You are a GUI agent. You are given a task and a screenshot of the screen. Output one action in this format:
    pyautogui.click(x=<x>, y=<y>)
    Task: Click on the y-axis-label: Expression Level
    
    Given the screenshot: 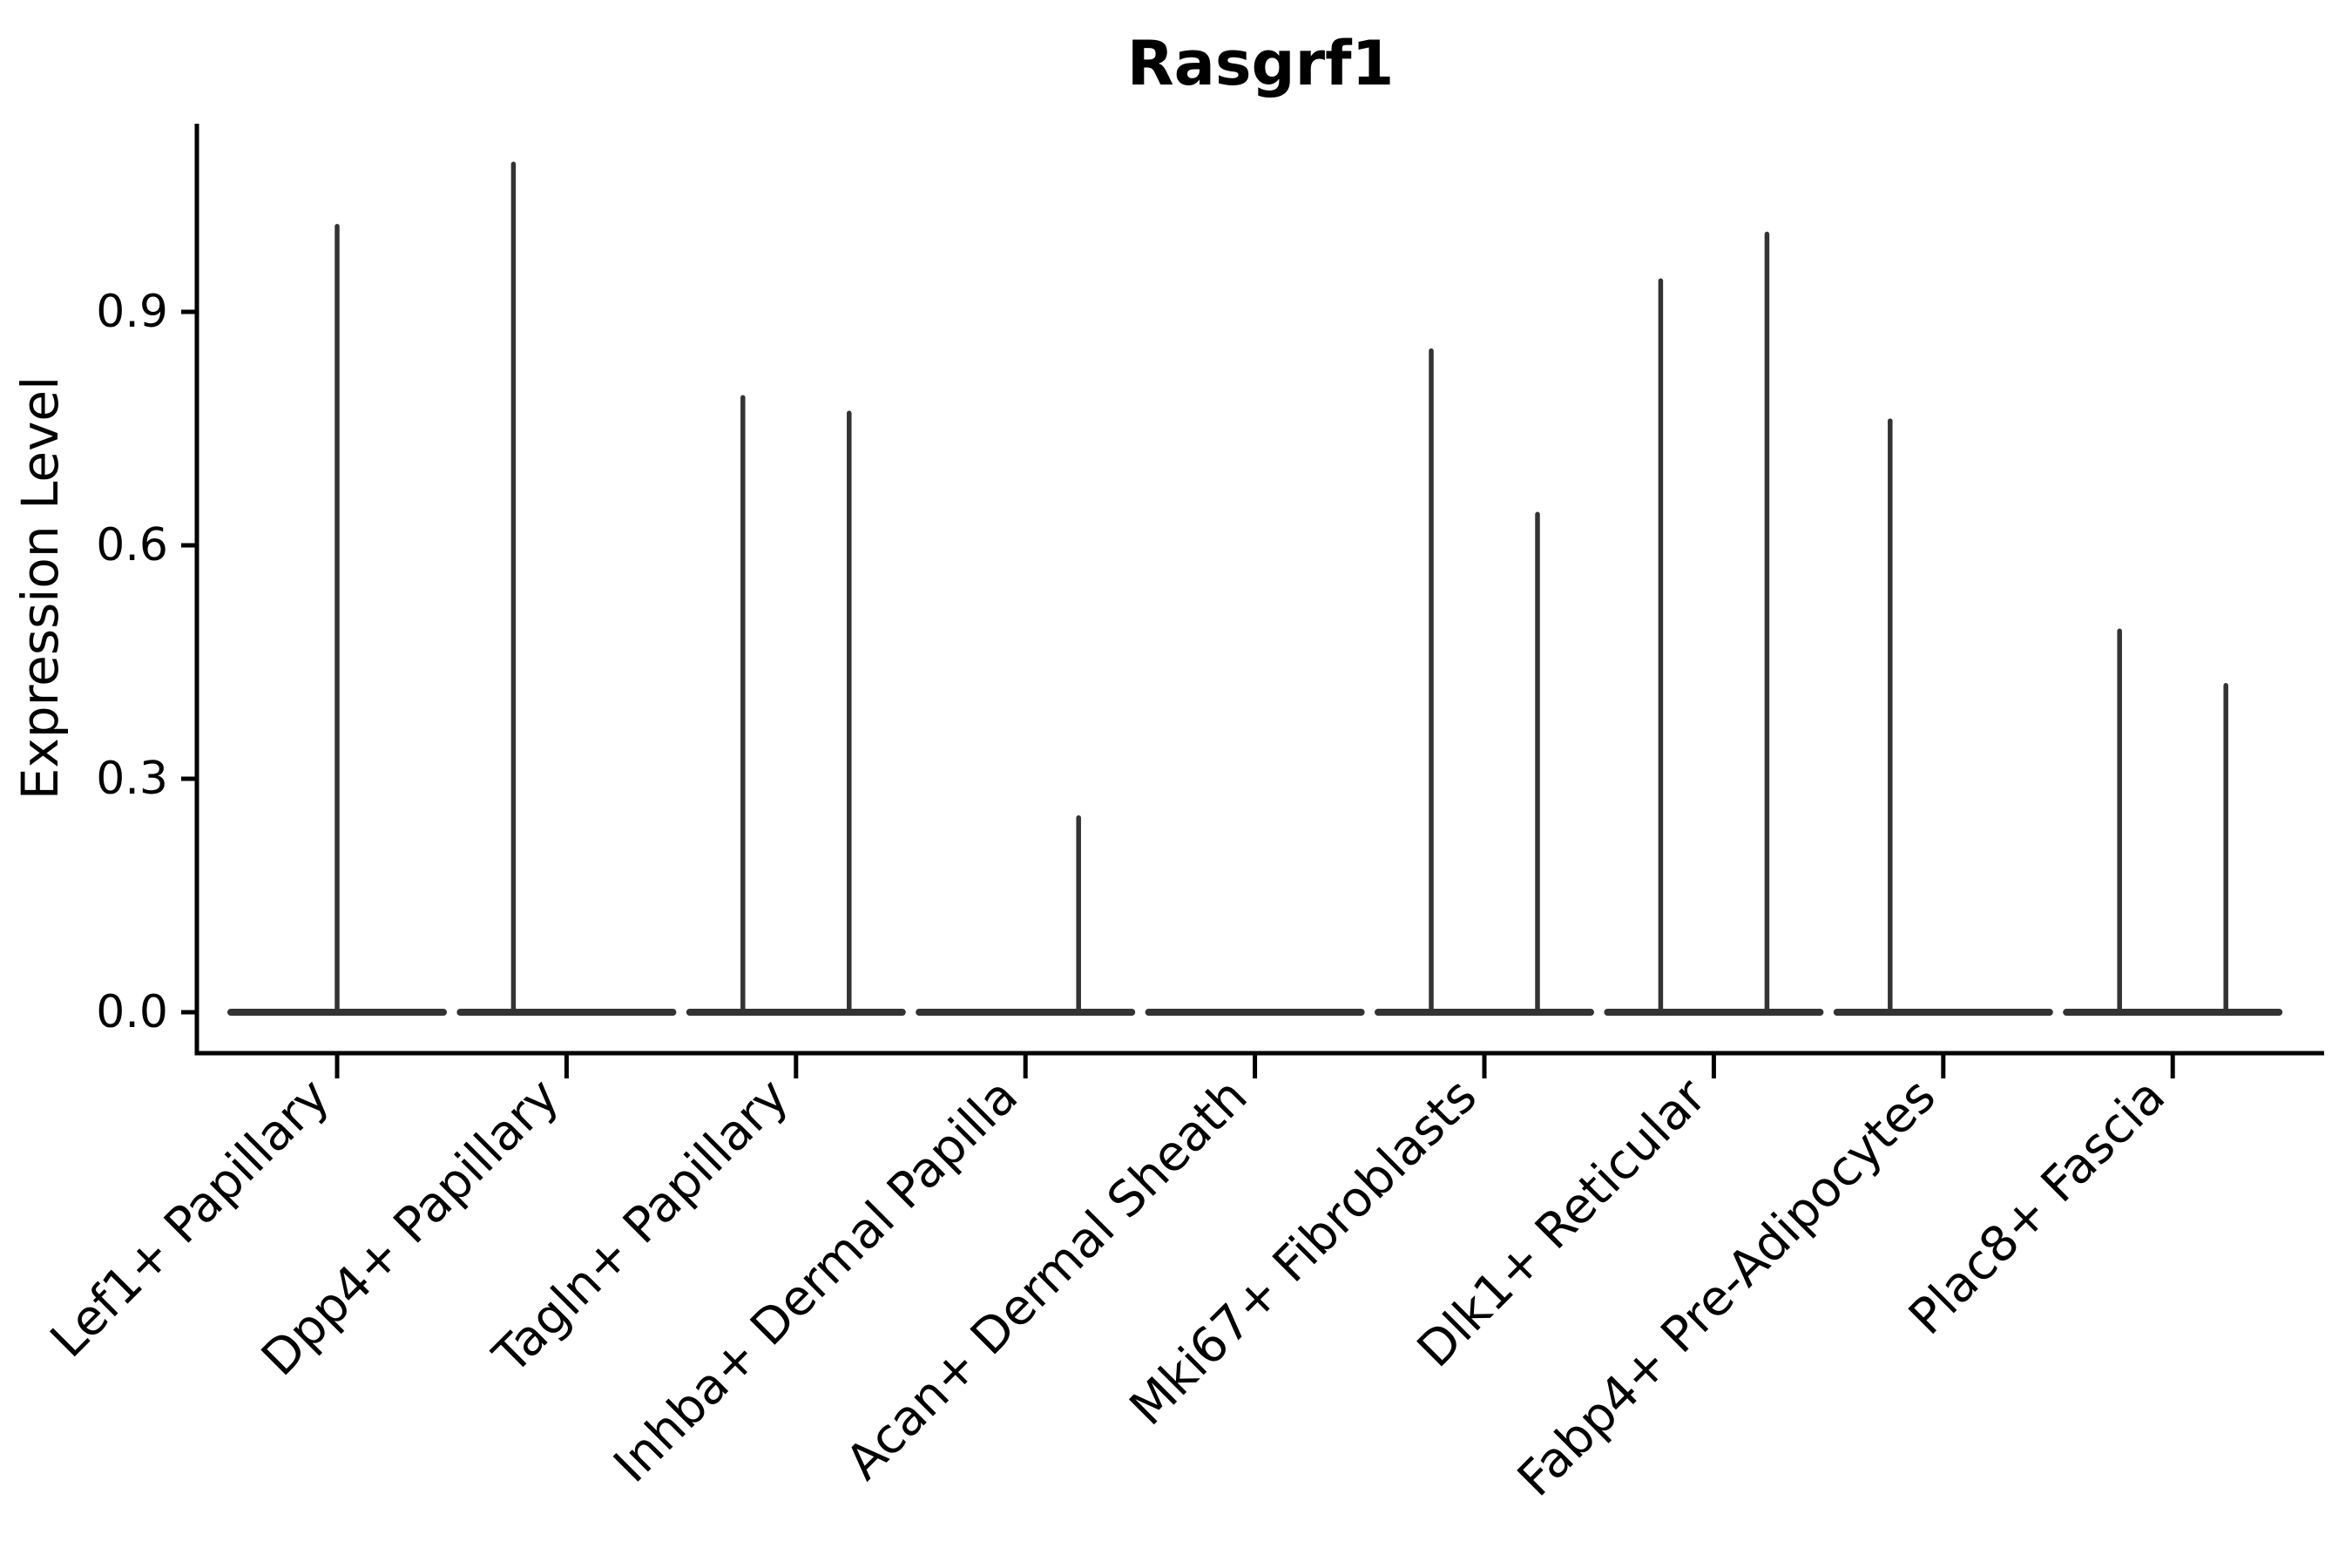 What is the action you would take?
    pyautogui.click(x=40, y=588)
    